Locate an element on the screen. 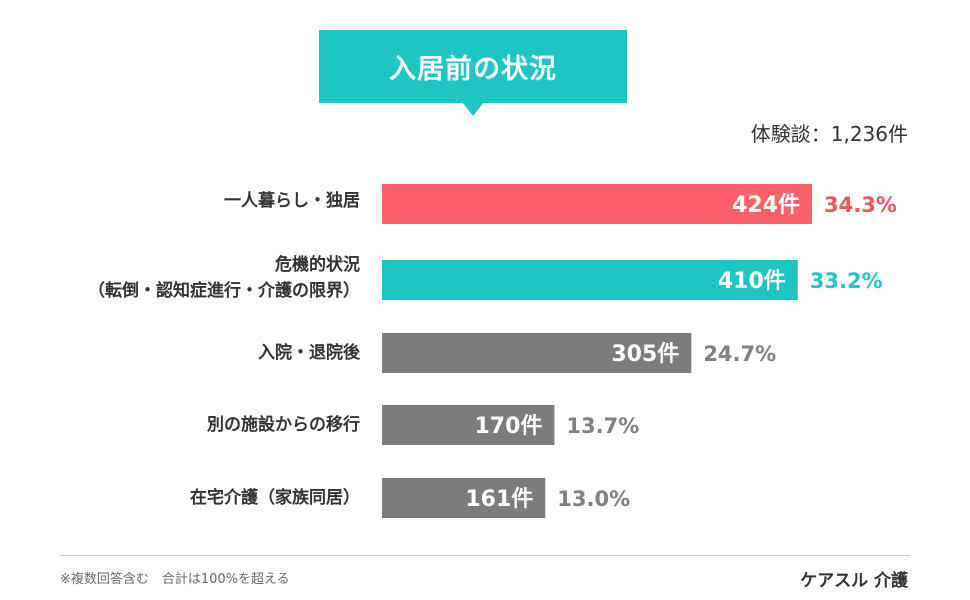 This screenshot has width=970, height=600. footer-divider is located at coordinates (485, 555).